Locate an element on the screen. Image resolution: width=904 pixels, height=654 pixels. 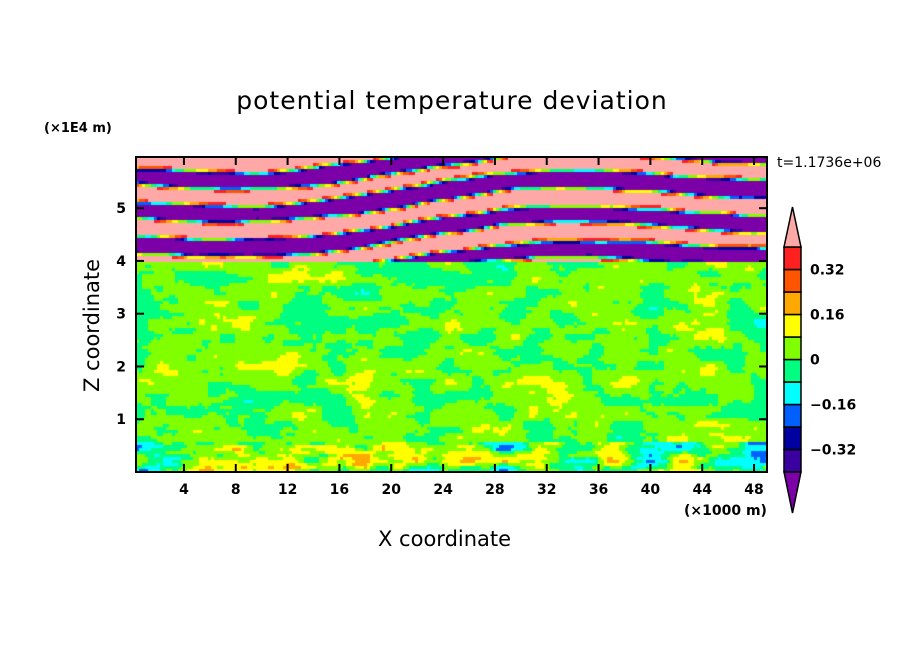
colorbar-extend-top is located at coordinates (792, 227).